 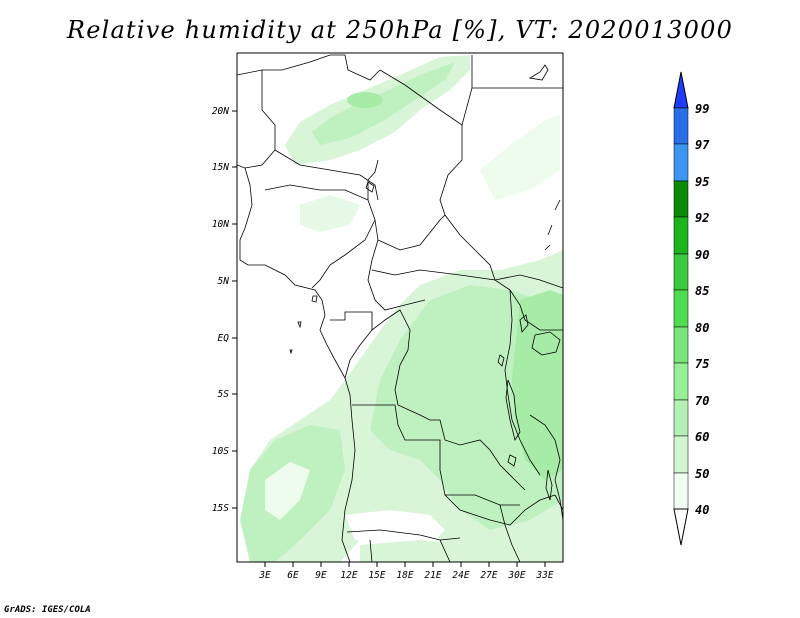 I want to click on humidity-wisp-sudan, so click(x=520, y=157).